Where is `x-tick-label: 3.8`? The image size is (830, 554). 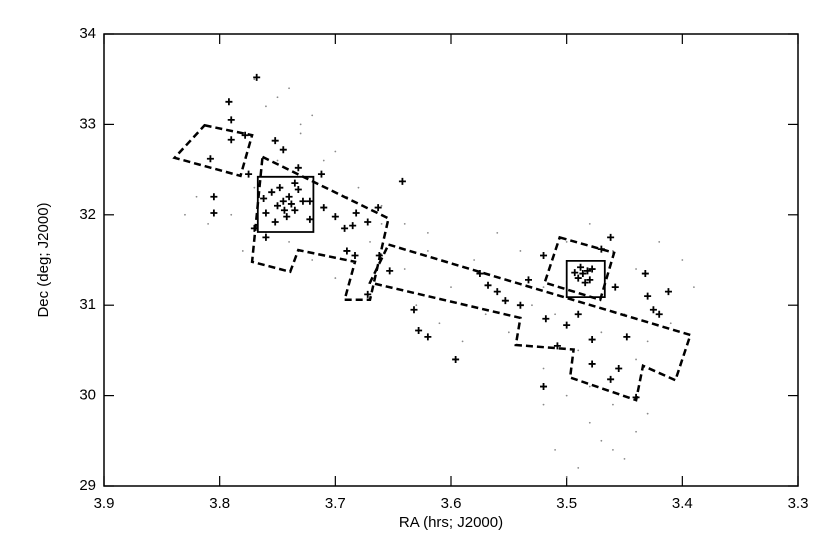 x-tick-label: 3.8 is located at coordinates (219, 503).